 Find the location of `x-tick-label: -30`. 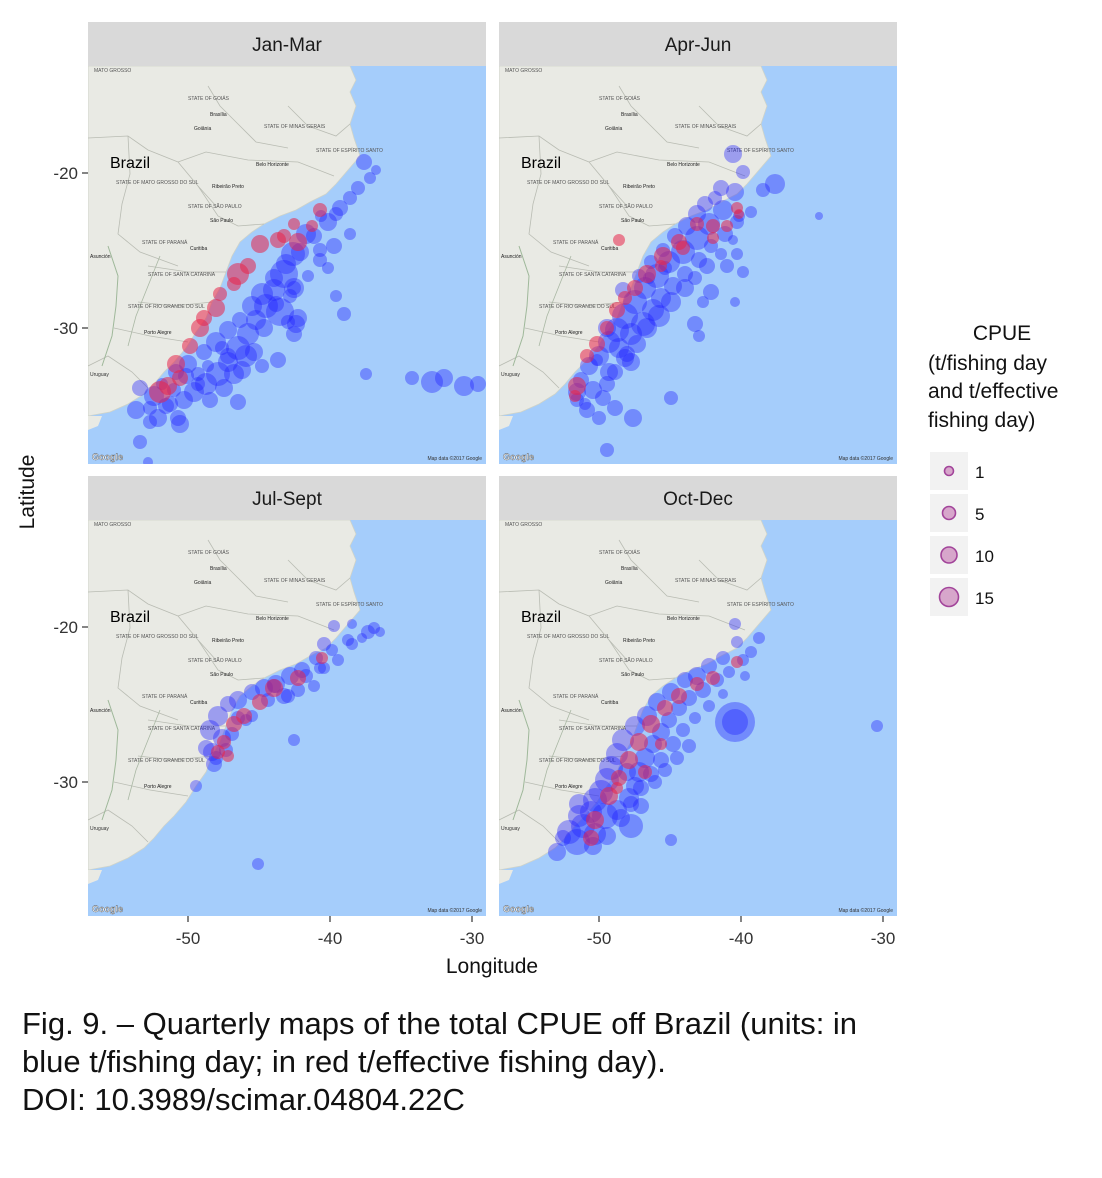

x-tick-label: -30 is located at coordinates (472, 938).